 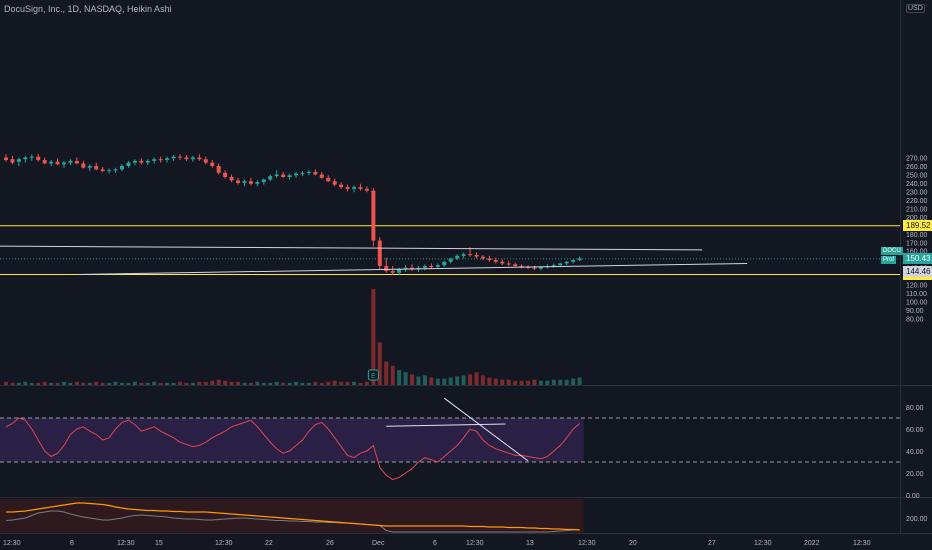 I want to click on time-axis-label: 20, so click(x=633, y=543).